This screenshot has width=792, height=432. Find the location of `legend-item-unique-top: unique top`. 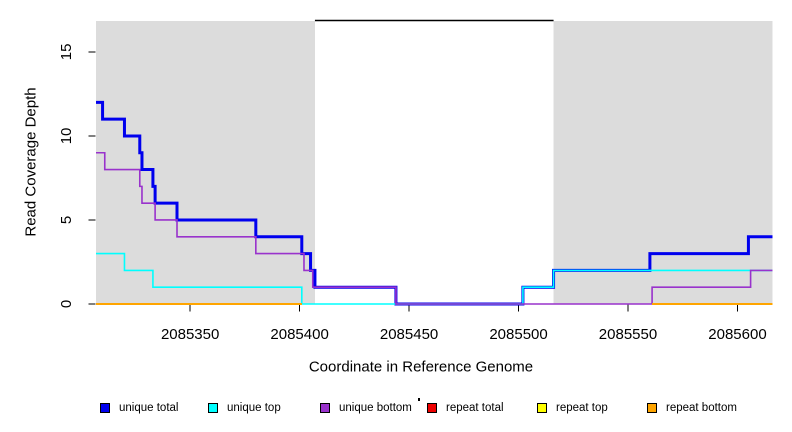

legend-item-unique-top: unique top is located at coordinates (244, 408).